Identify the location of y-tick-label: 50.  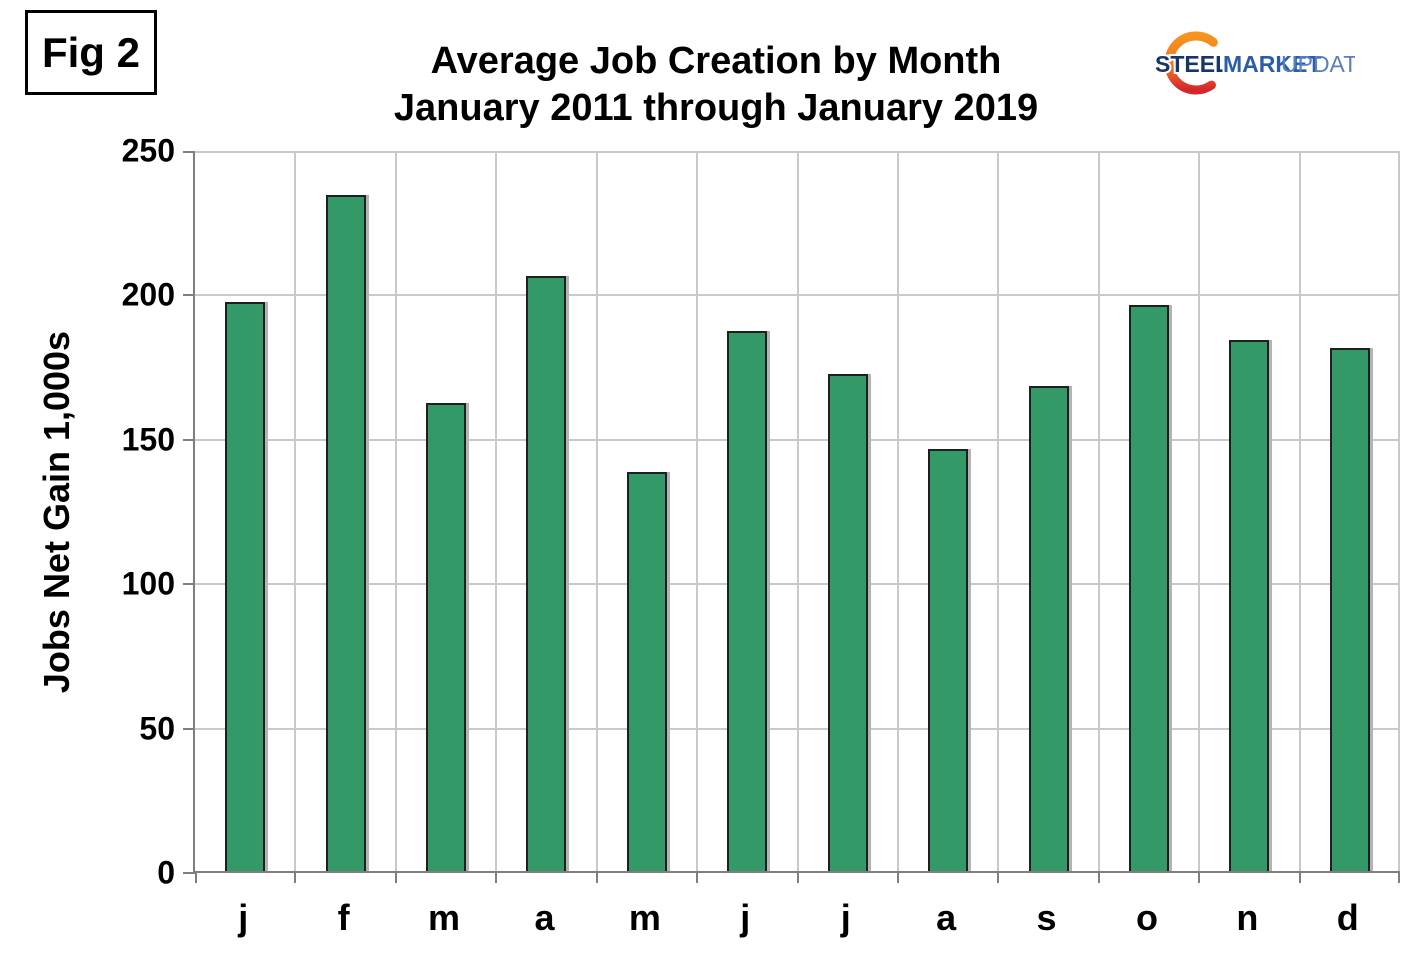
(157, 728).